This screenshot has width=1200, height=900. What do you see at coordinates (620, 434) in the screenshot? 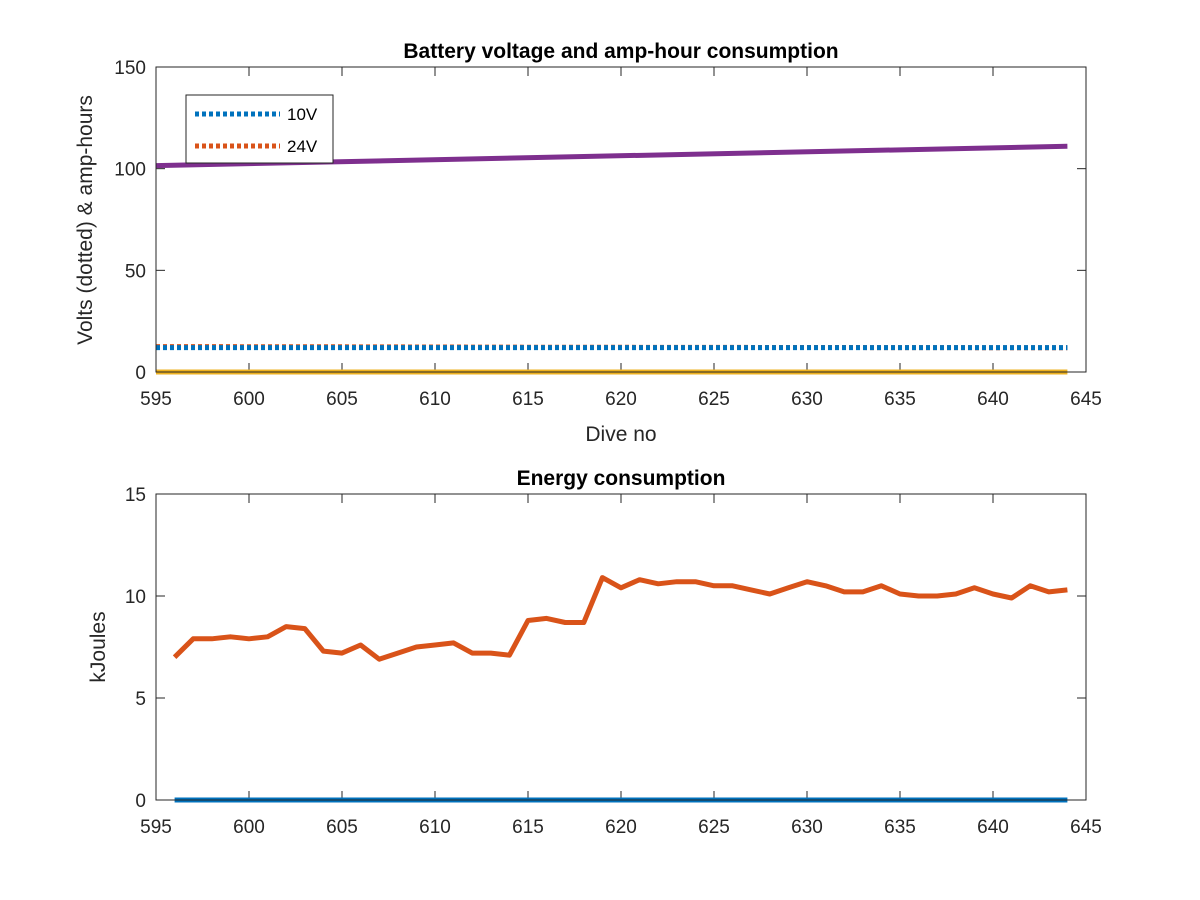
I see `x-axis-label: Dive no` at bounding box center [620, 434].